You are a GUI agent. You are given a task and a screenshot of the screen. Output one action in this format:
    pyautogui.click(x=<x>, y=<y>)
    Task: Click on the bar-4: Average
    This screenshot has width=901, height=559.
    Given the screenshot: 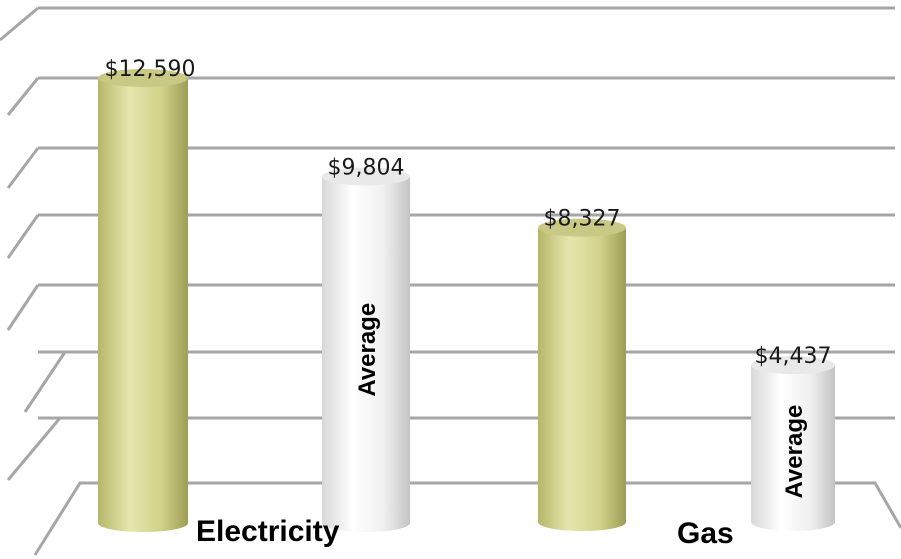 What is the action you would take?
    pyautogui.click(x=793, y=443)
    